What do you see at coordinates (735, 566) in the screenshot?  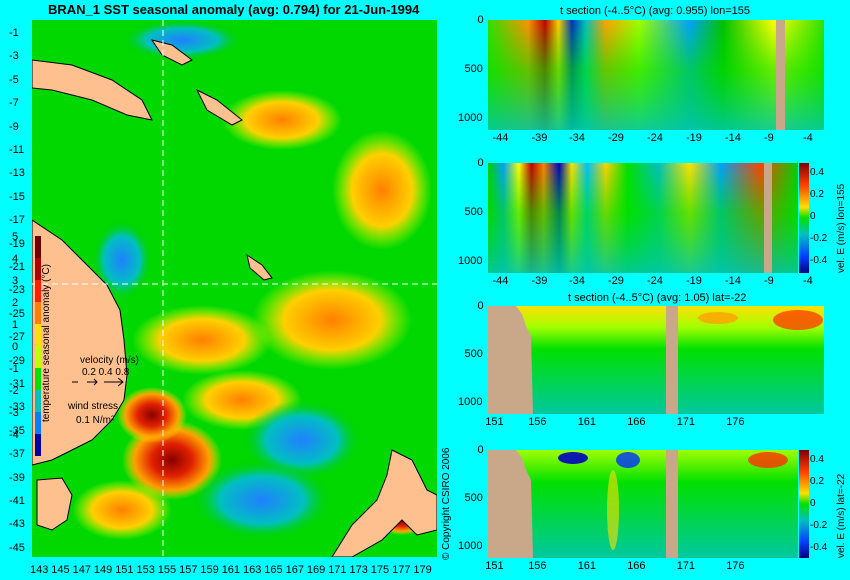 I see `section-x-tick: 176` at bounding box center [735, 566].